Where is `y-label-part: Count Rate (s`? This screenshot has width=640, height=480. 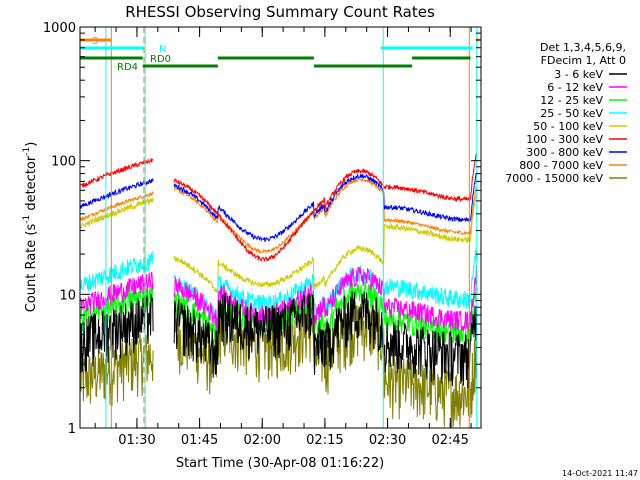
y-label-part: Count Rate (s is located at coordinates (31, 268).